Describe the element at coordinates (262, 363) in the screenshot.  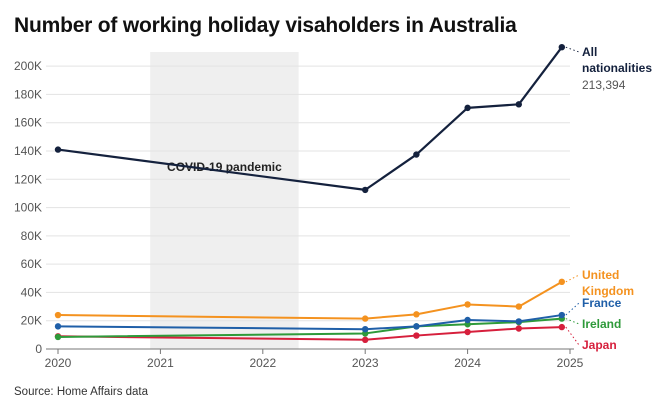
I see `x-tick-label: 2022` at that location.